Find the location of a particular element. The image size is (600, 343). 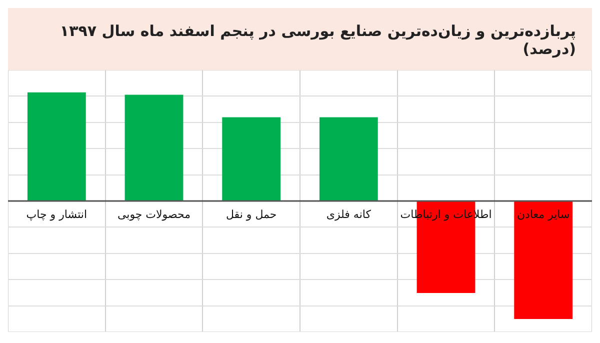

x-tick-label: انتشار و چاپ is located at coordinates (57, 214).